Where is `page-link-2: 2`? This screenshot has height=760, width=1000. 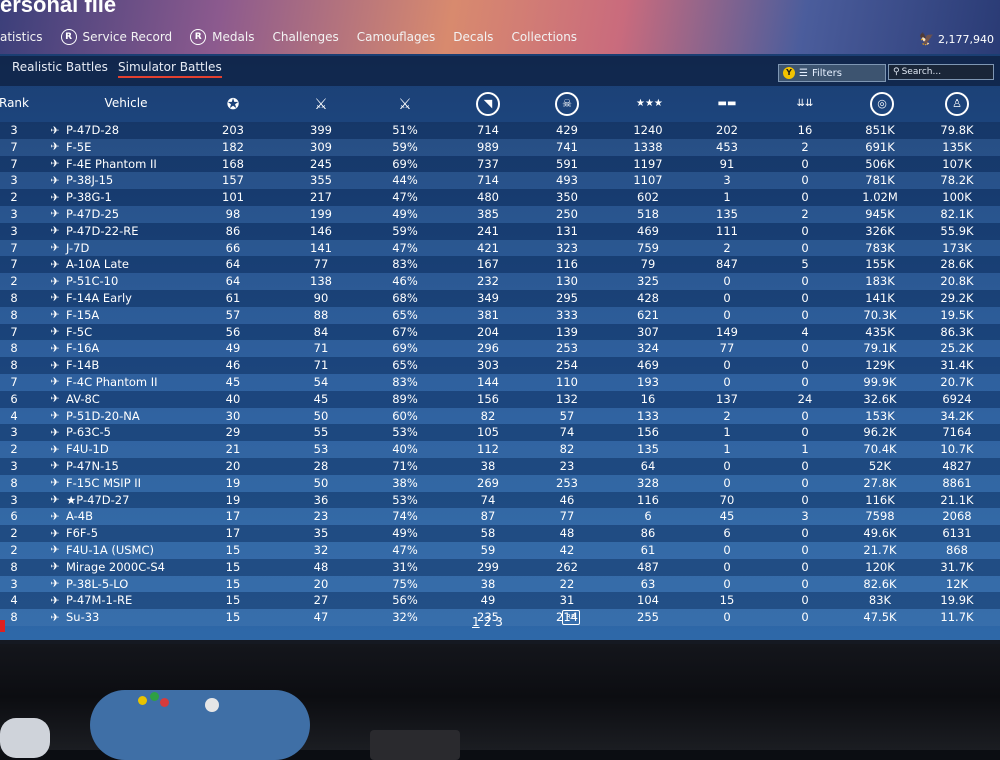
page-link-2: 2 is located at coordinates (487, 622).